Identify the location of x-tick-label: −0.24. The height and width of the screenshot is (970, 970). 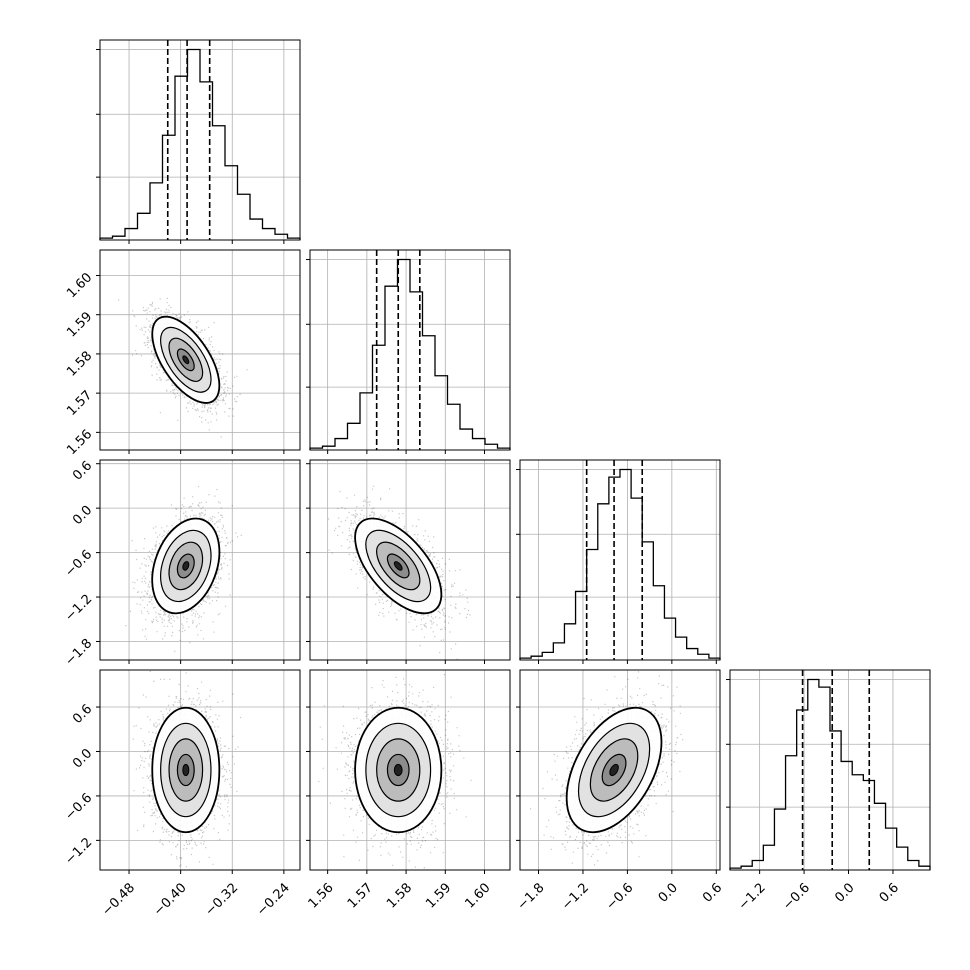
(273, 899).